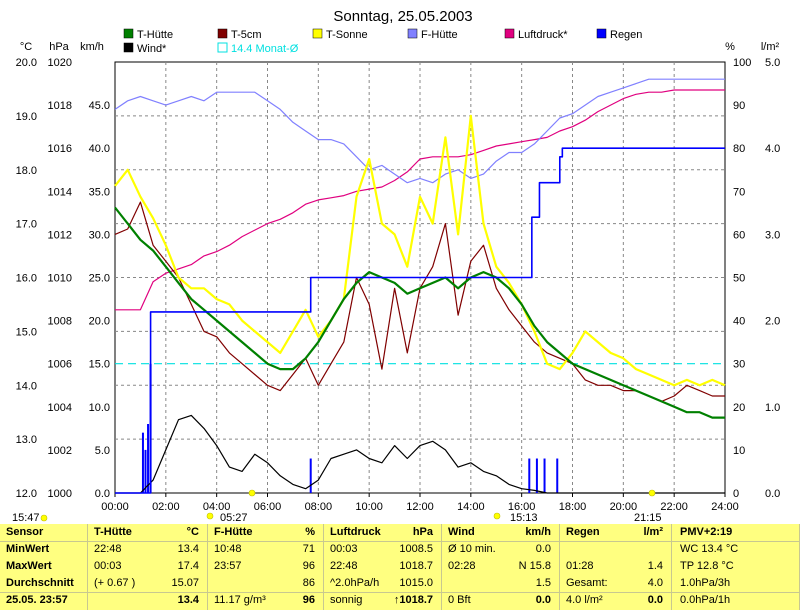 Image resolution: width=800 pixels, height=610 pixels. What do you see at coordinates (26, 386) in the screenshot?
I see `celsius-tick-label: 14.0` at bounding box center [26, 386].